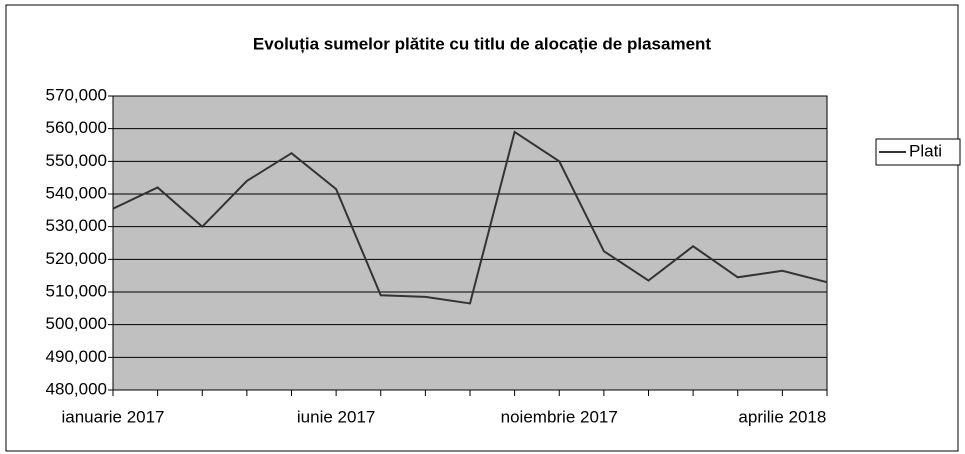  What do you see at coordinates (76, 127) in the screenshot?
I see `y-tick-label: 560,000` at bounding box center [76, 127].